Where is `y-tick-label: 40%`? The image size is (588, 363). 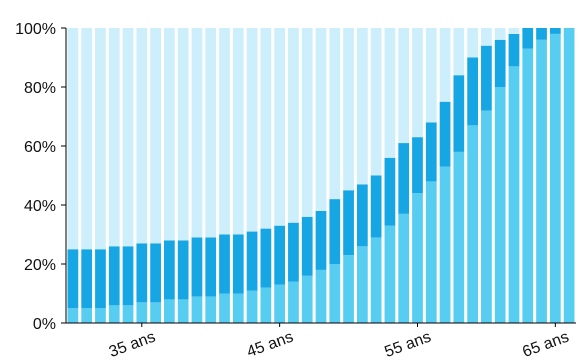
y-tick-label: 40% is located at coordinates (40, 206).